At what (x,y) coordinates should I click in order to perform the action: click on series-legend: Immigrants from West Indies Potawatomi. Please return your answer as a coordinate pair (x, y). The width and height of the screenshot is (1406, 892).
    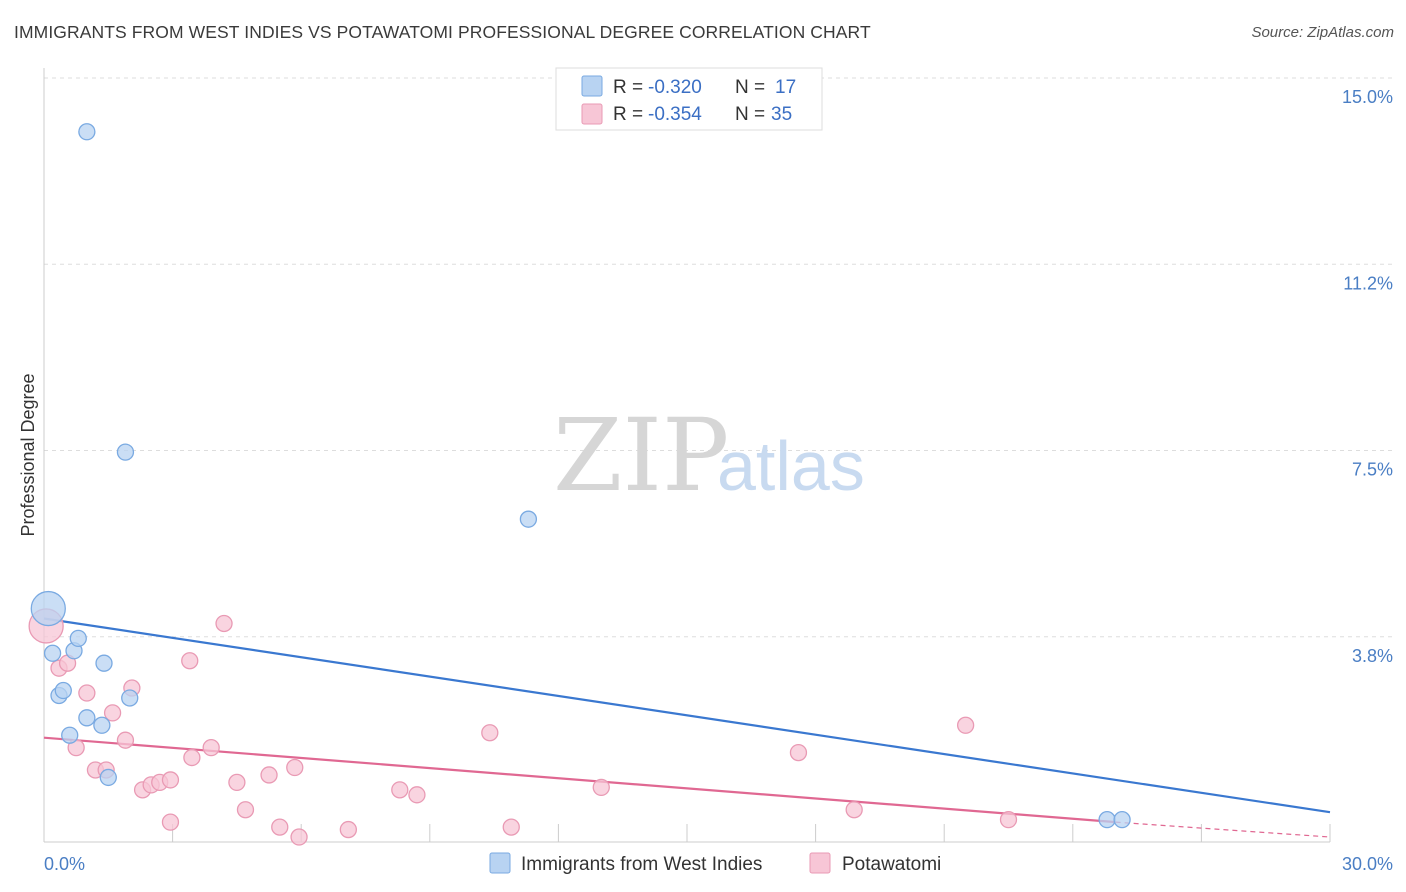
    Looking at the image, I should click on (715, 863).